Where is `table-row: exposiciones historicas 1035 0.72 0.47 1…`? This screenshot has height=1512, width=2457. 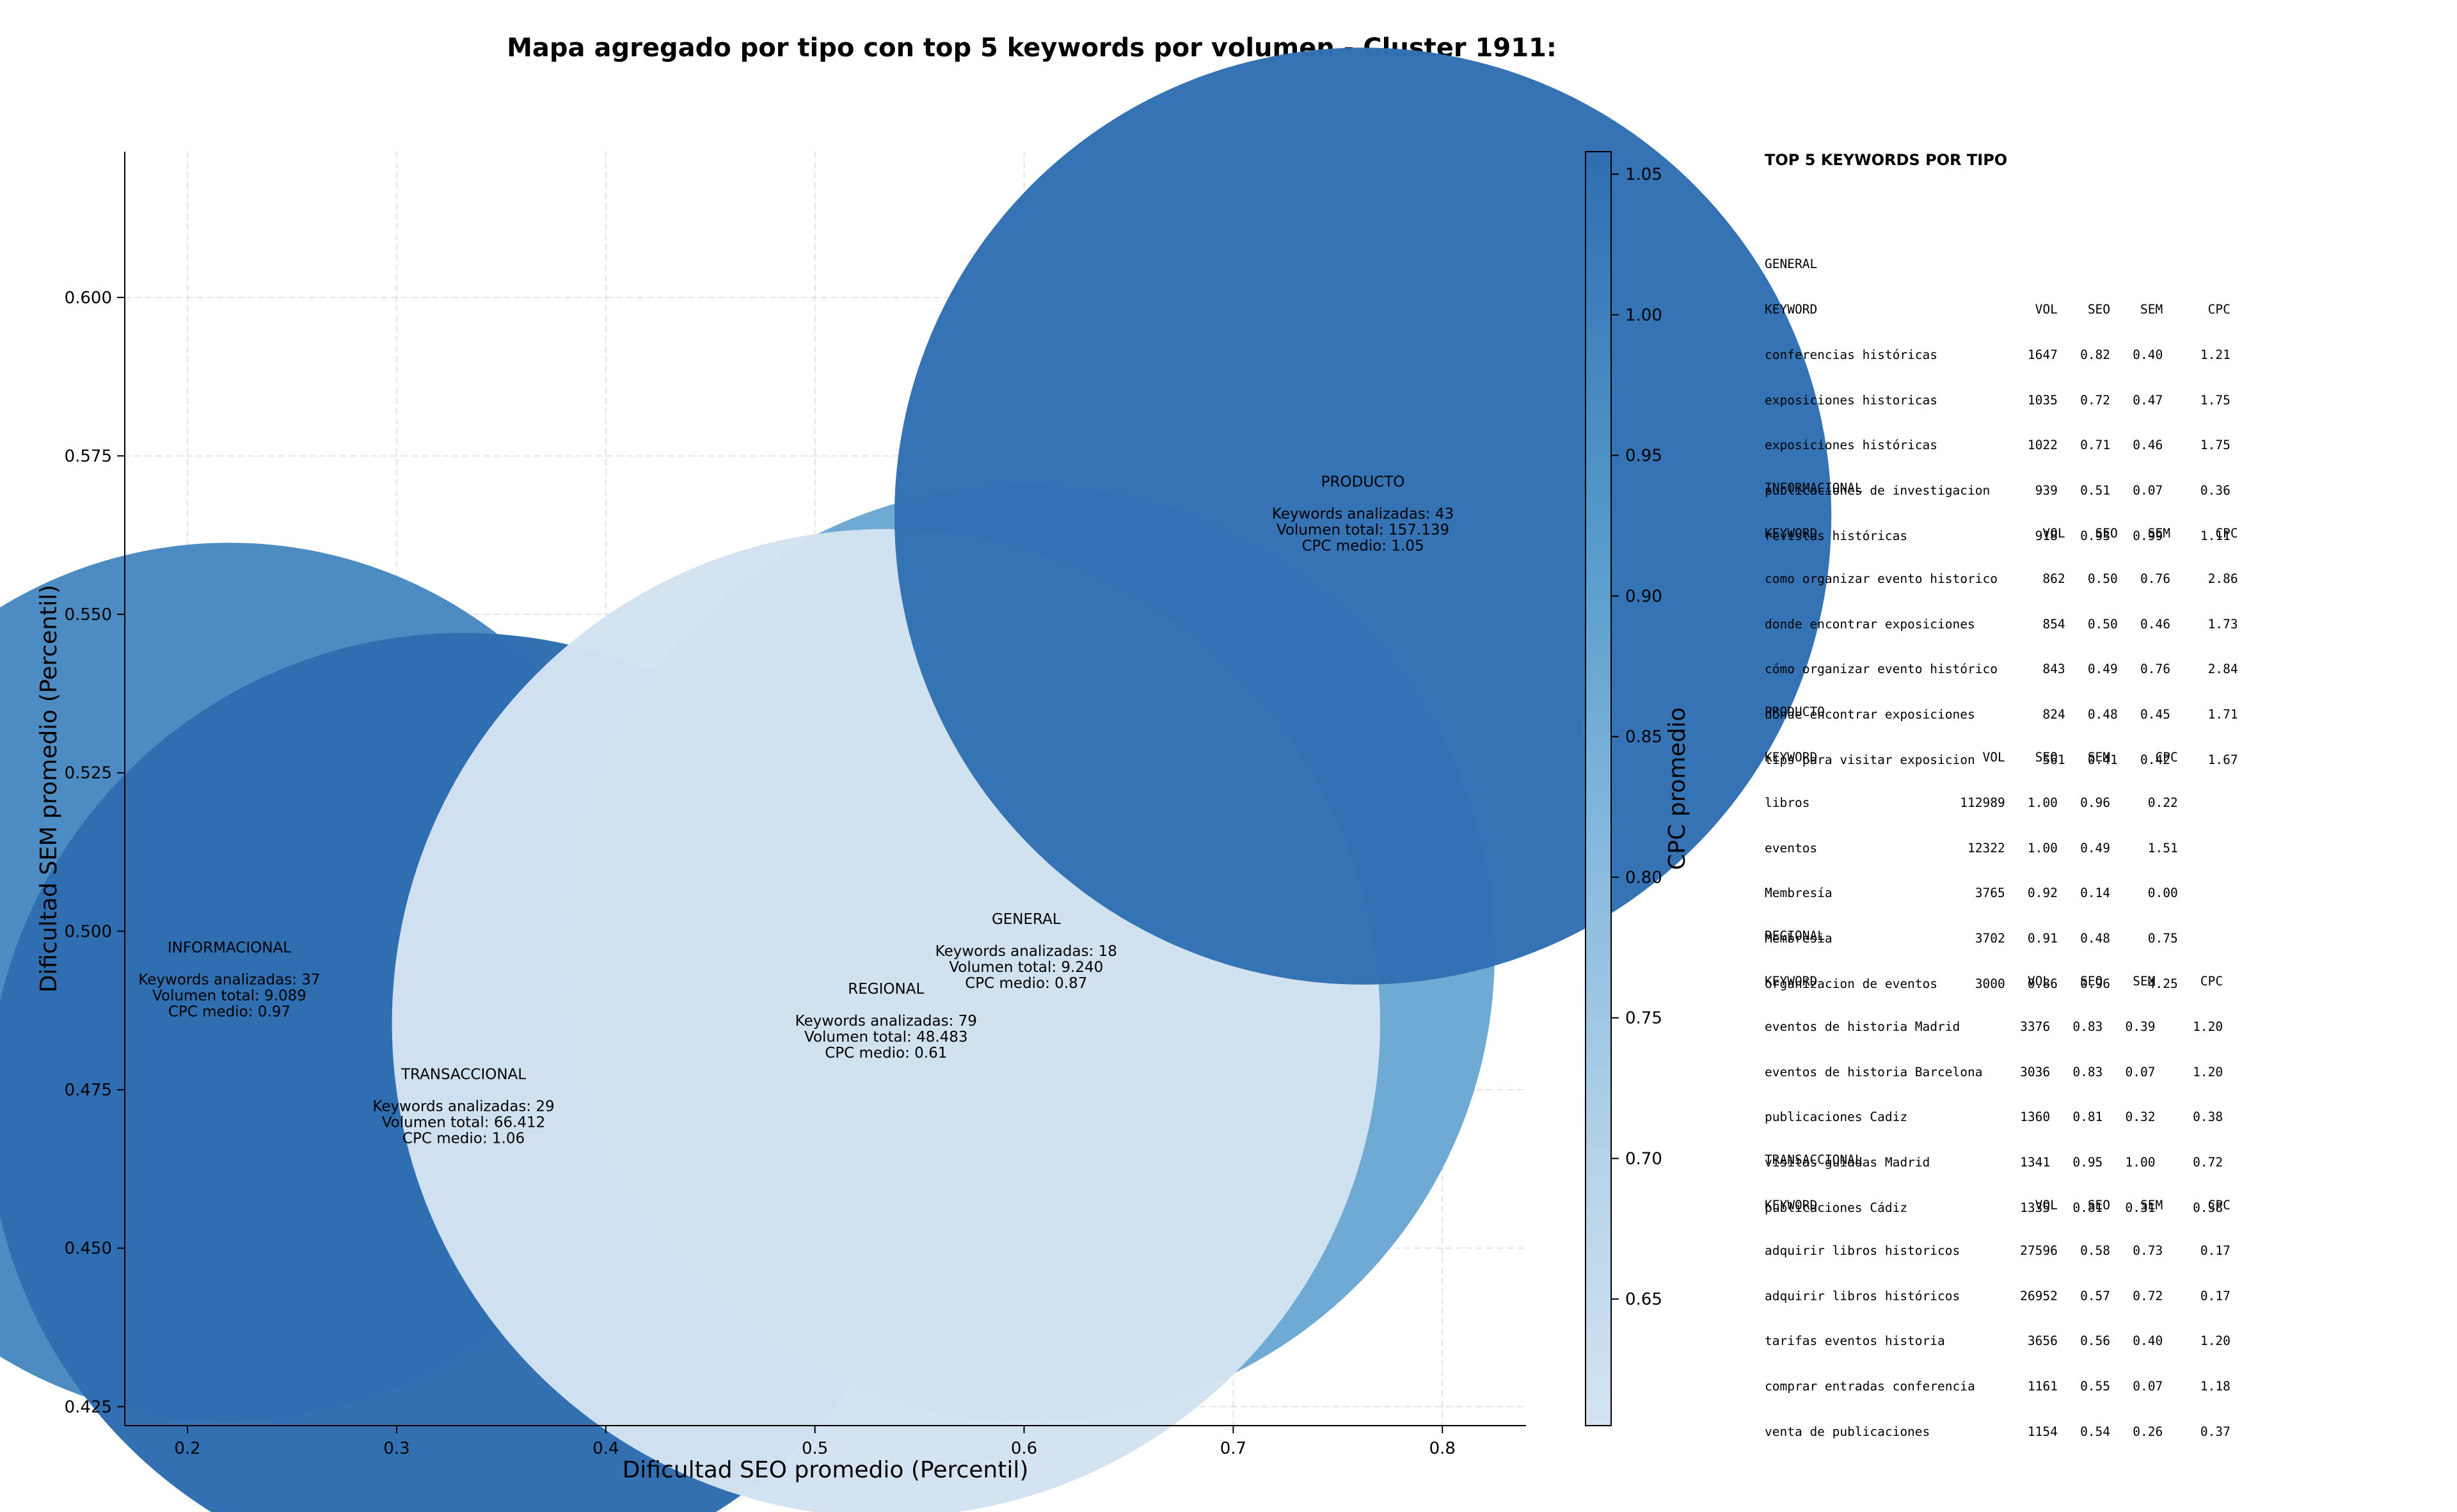
table-row: exposiciones historicas 1035 0.72 0.47 1… is located at coordinates (1997, 400).